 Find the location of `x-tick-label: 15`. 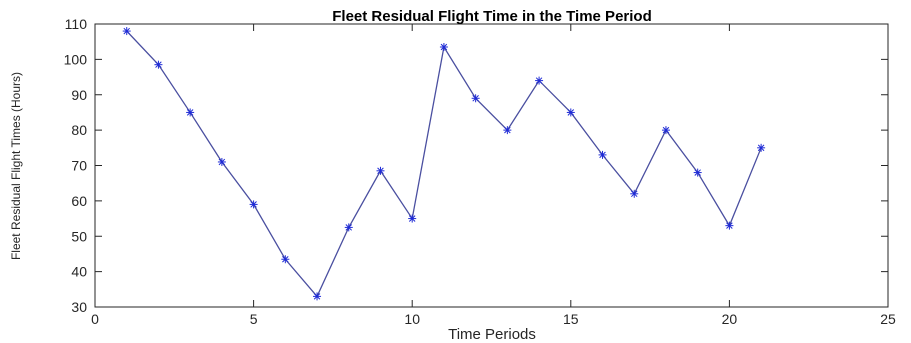

x-tick-label: 15 is located at coordinates (571, 319).